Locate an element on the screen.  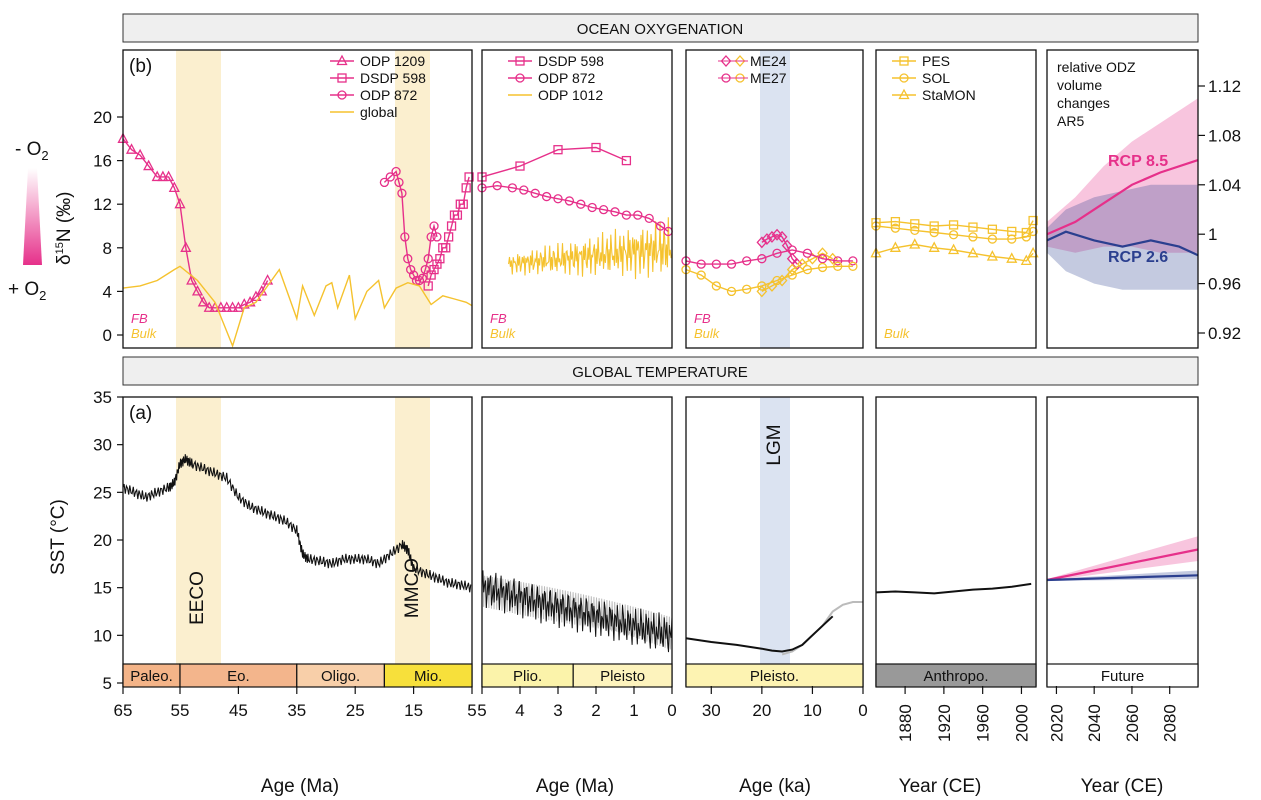
epoch-label-3-0: Anthropo. is located at coordinates (955, 676).